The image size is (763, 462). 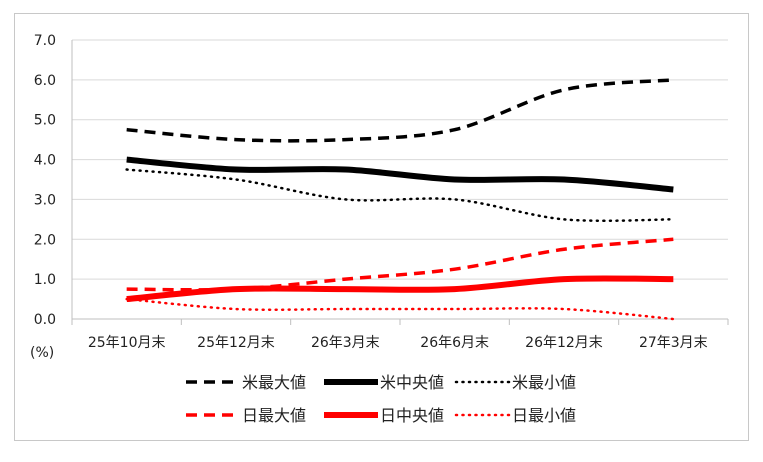 I want to click on y-tick-label: 4.0, so click(x=45, y=161).